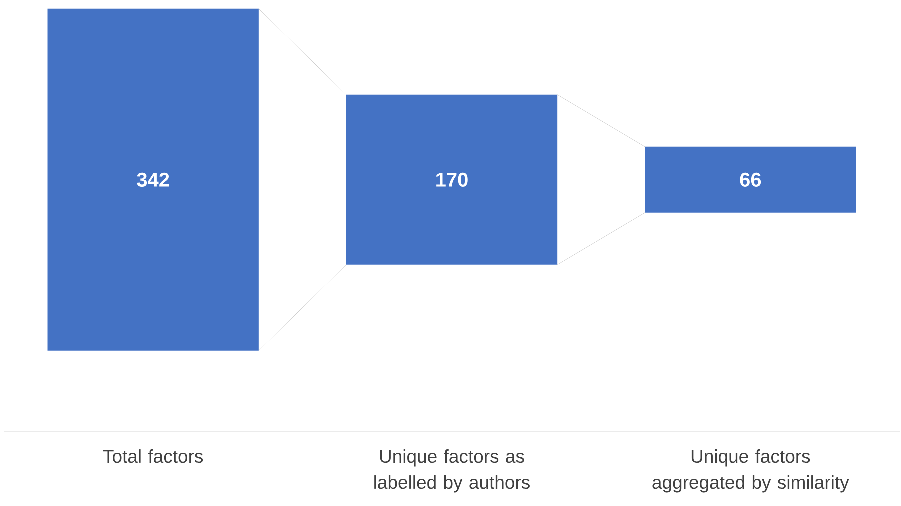 The width and height of the screenshot is (901, 506). I want to click on category-label: Unique factors aggregated by similarity, so click(751, 471).